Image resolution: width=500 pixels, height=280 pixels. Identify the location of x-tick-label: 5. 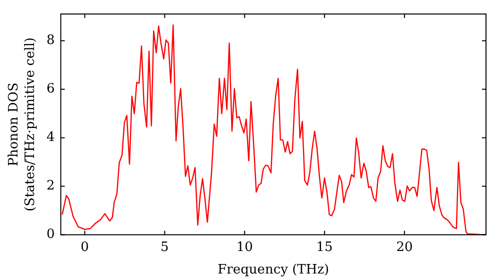
(164, 247).